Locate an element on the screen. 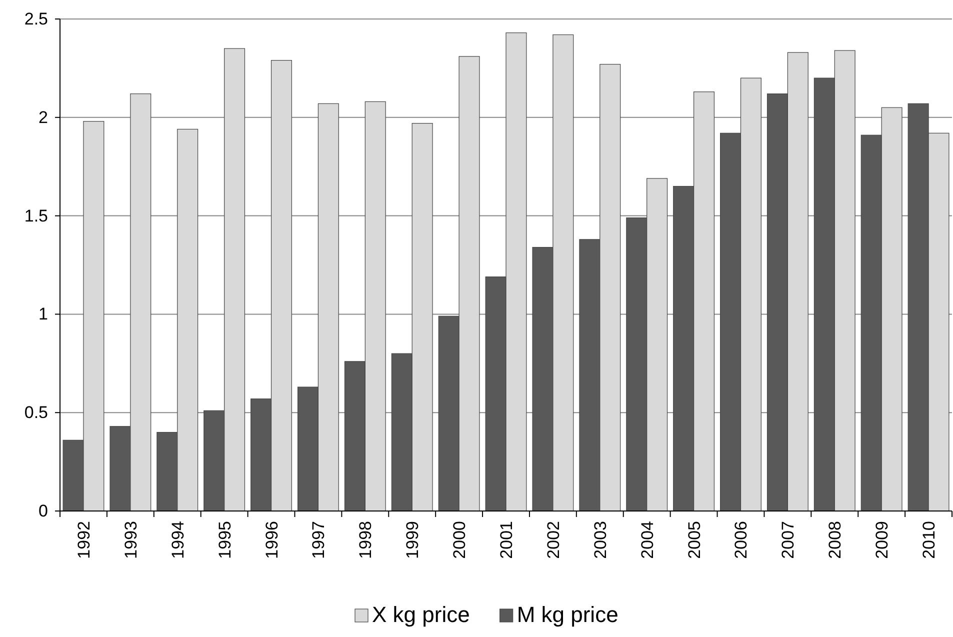  x-tick-label: 2005 is located at coordinates (694, 540).